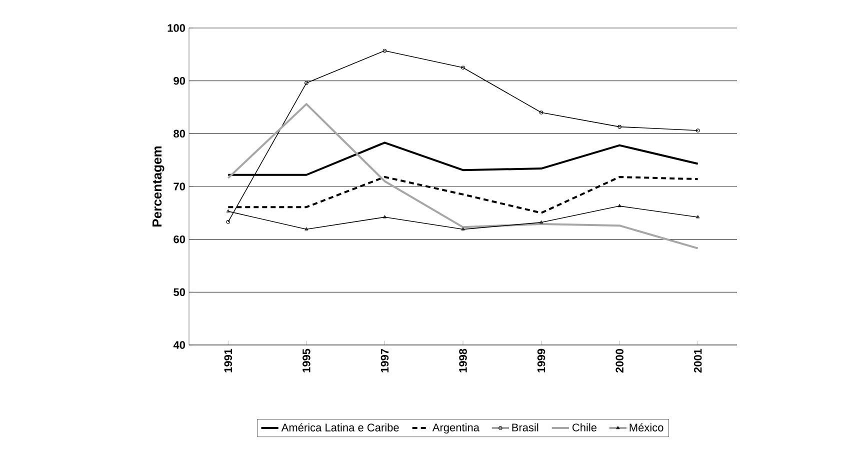 The height and width of the screenshot is (458, 868). Describe the element at coordinates (306, 360) in the screenshot. I see `x-tick-label: 1995` at that location.